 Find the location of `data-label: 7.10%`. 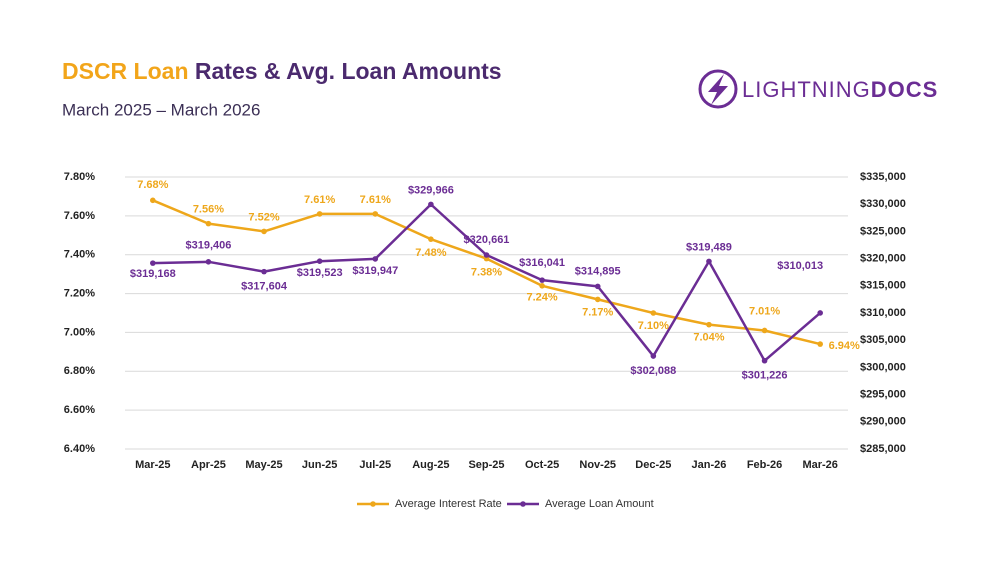

data-label: 7.10% is located at coordinates (653, 326).